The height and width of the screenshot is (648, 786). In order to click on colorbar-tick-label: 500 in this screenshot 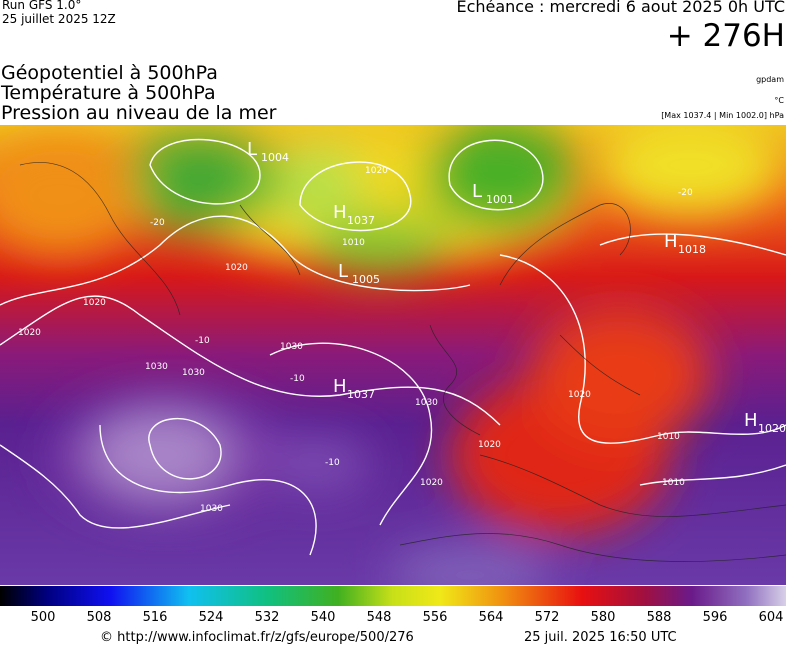, I will do `click(43, 617)`.